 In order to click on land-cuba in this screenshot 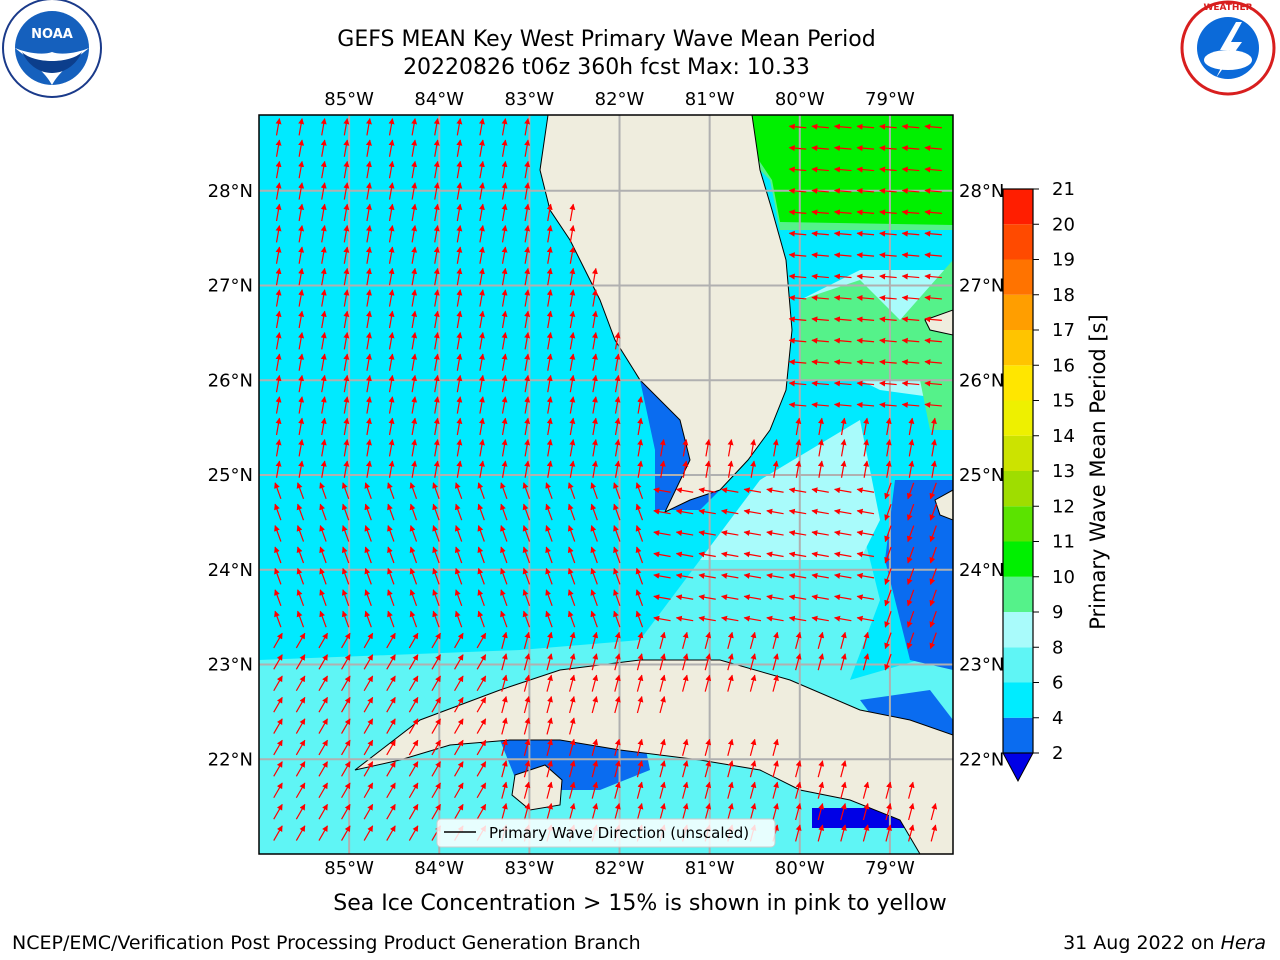, I will do `click(653, 756)`.